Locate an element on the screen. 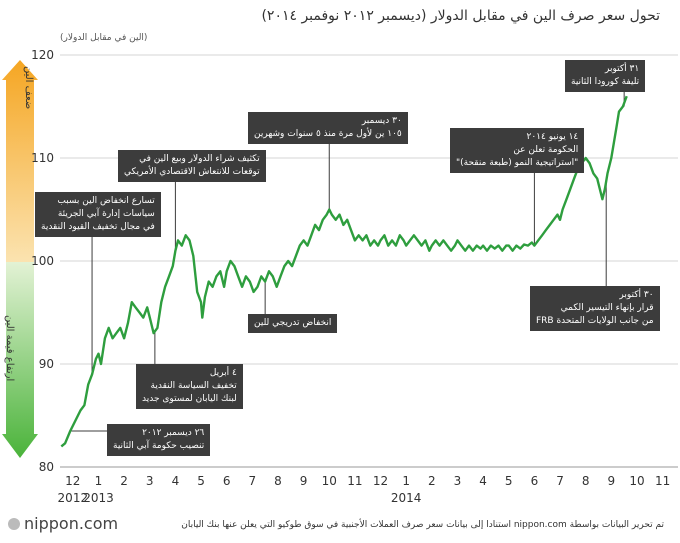  annotation-kuroda-bazooka: ٣١ أكتوبر تليفة كورودا الثانية is located at coordinates (605, 76).